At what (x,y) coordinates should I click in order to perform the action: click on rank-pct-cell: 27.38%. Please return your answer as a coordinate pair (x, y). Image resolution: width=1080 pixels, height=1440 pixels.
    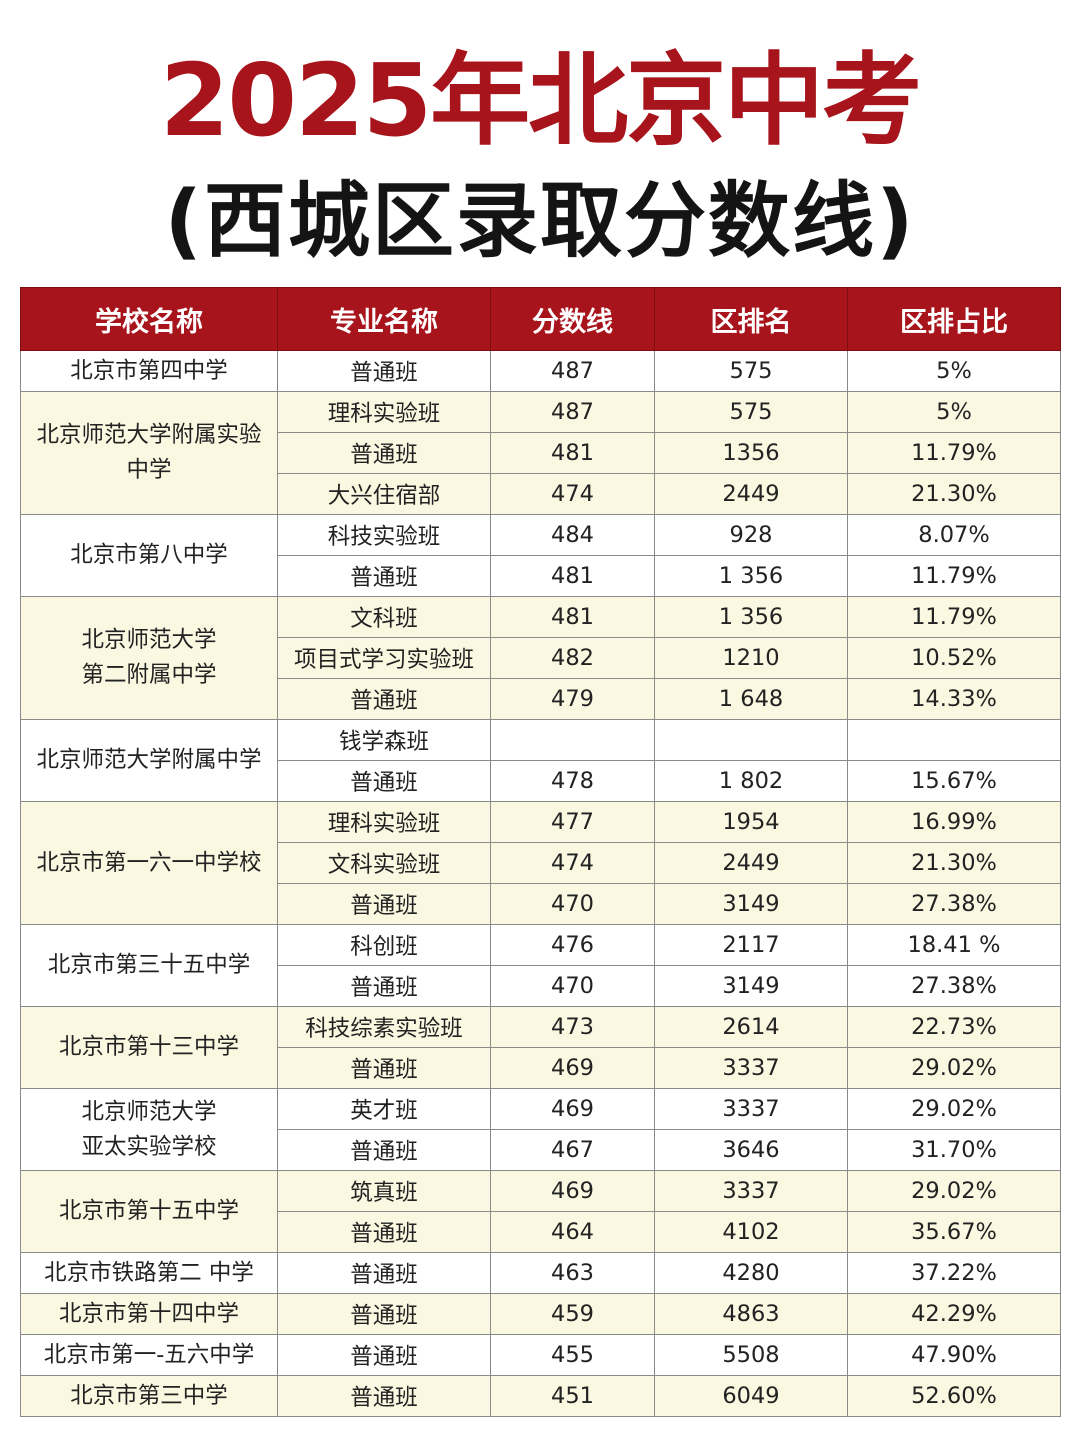
    Looking at the image, I should click on (954, 904).